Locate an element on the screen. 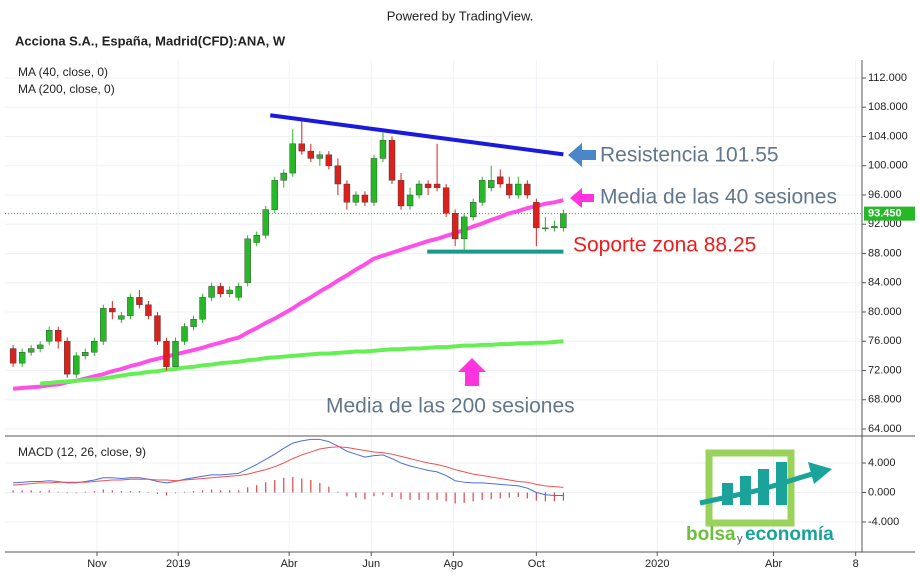  arrow-ma40 is located at coordinates (582, 198).